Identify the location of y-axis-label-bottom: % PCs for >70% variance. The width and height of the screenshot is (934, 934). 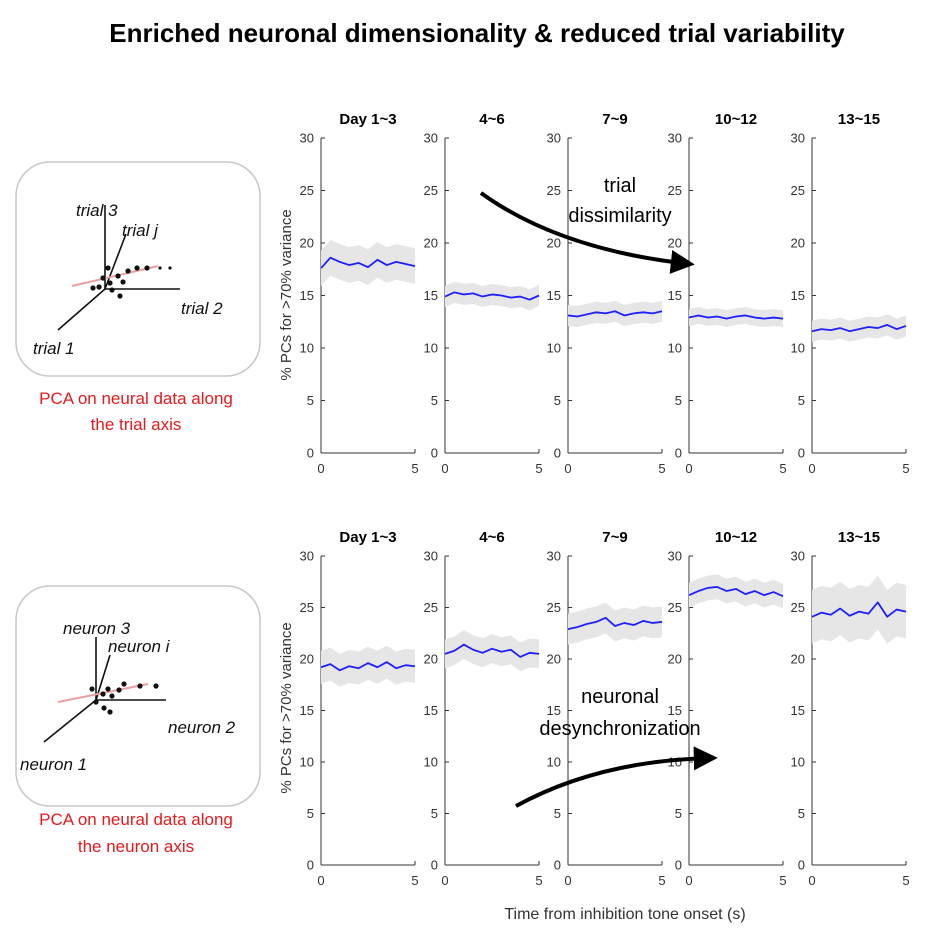
(286, 707).